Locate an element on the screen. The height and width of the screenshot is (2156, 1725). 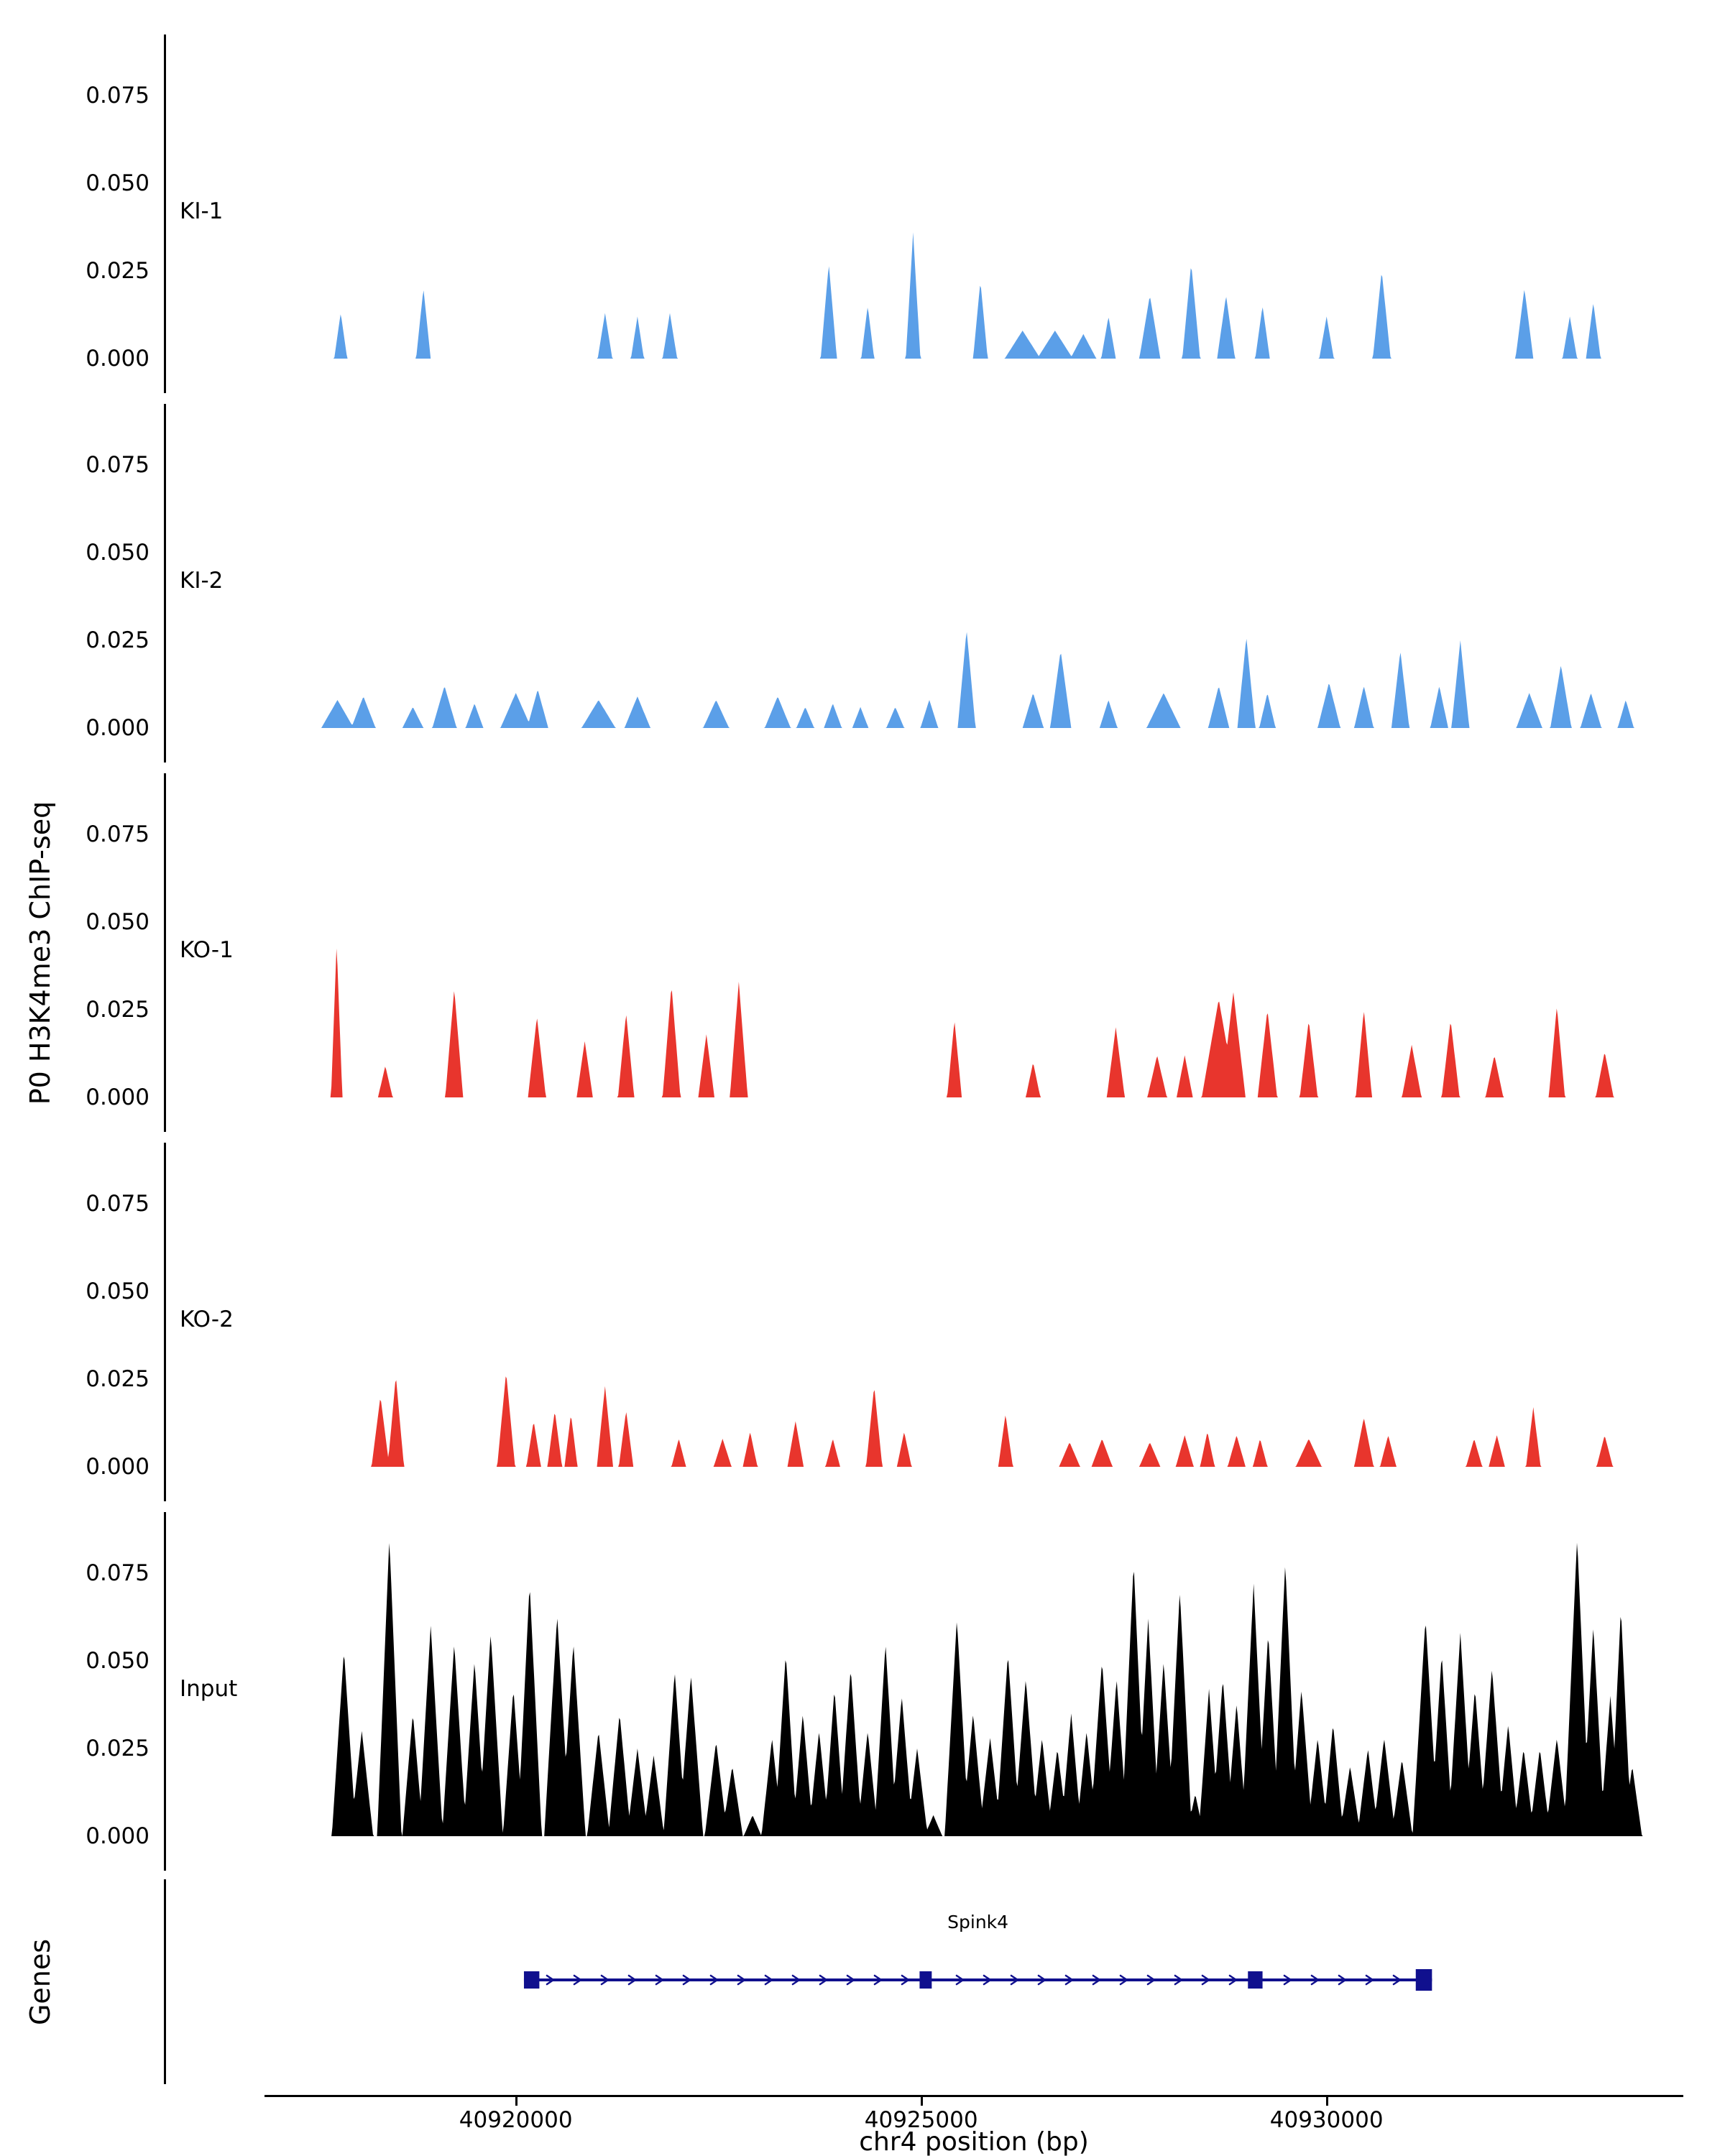
track-label-ko-1: KO-1 is located at coordinates (207, 950).